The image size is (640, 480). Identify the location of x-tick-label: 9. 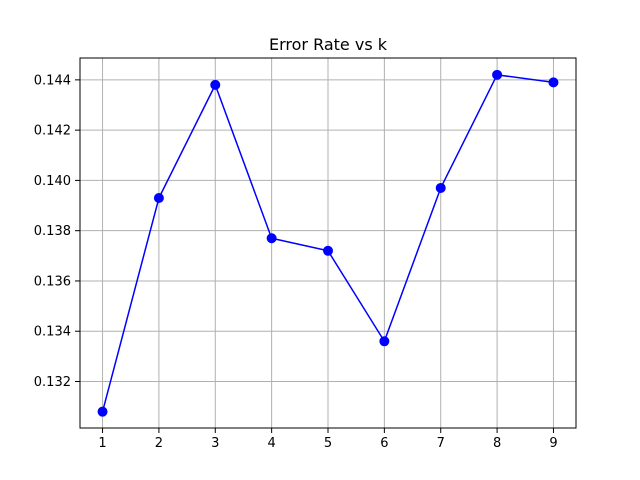
(553, 443).